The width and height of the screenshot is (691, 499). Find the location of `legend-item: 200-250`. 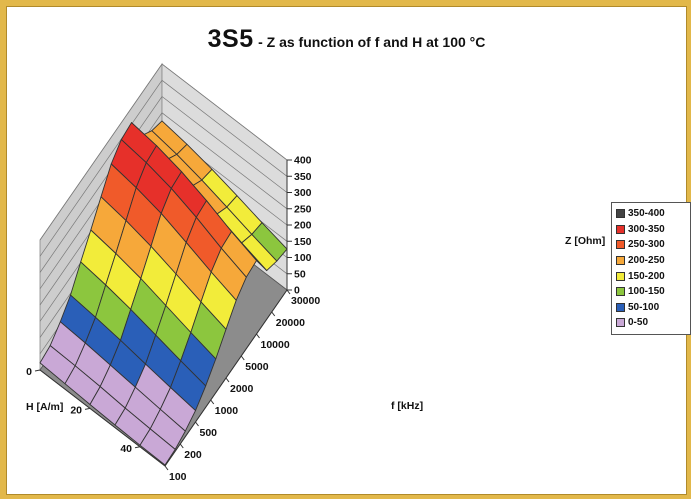

legend-item: 200-250 is located at coordinates (651, 261).